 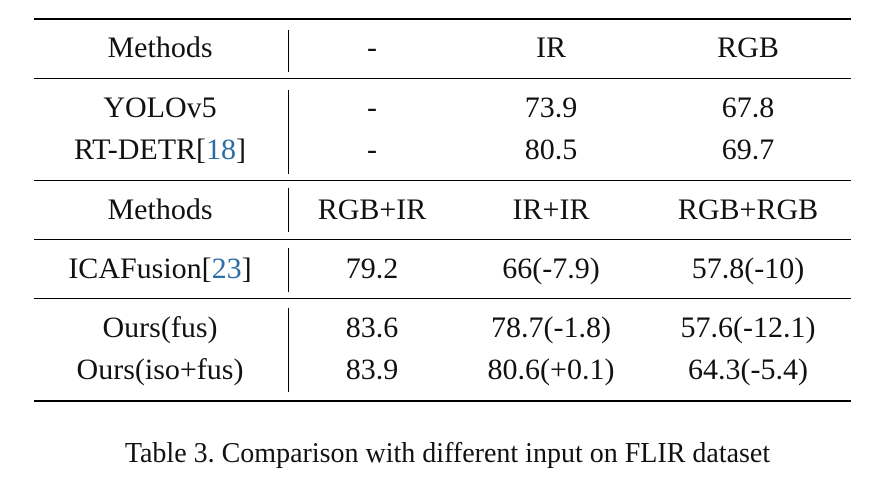 I want to click on row-rtdetr-method: RT-DETR[18], so click(x=160, y=149).